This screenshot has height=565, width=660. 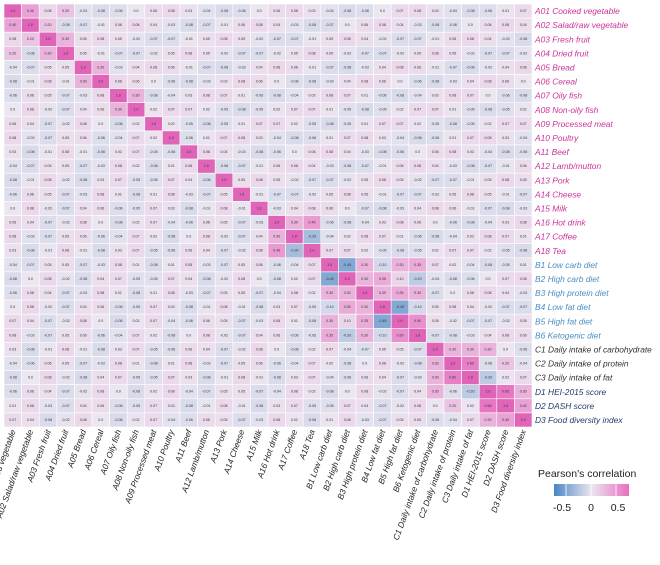 What do you see at coordinates (206, 307) in the screenshot?
I see `cell-value: -0.01` at bounding box center [206, 307].